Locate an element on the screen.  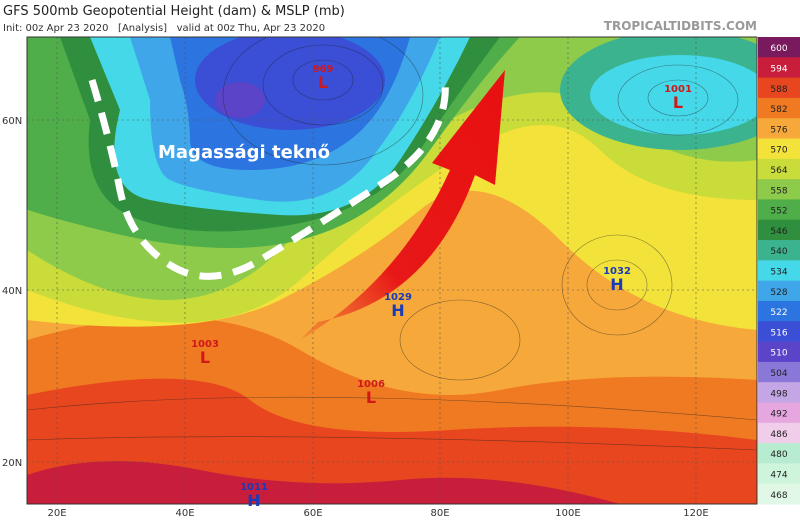
lon-label: 120E is located at coordinates (695, 513).